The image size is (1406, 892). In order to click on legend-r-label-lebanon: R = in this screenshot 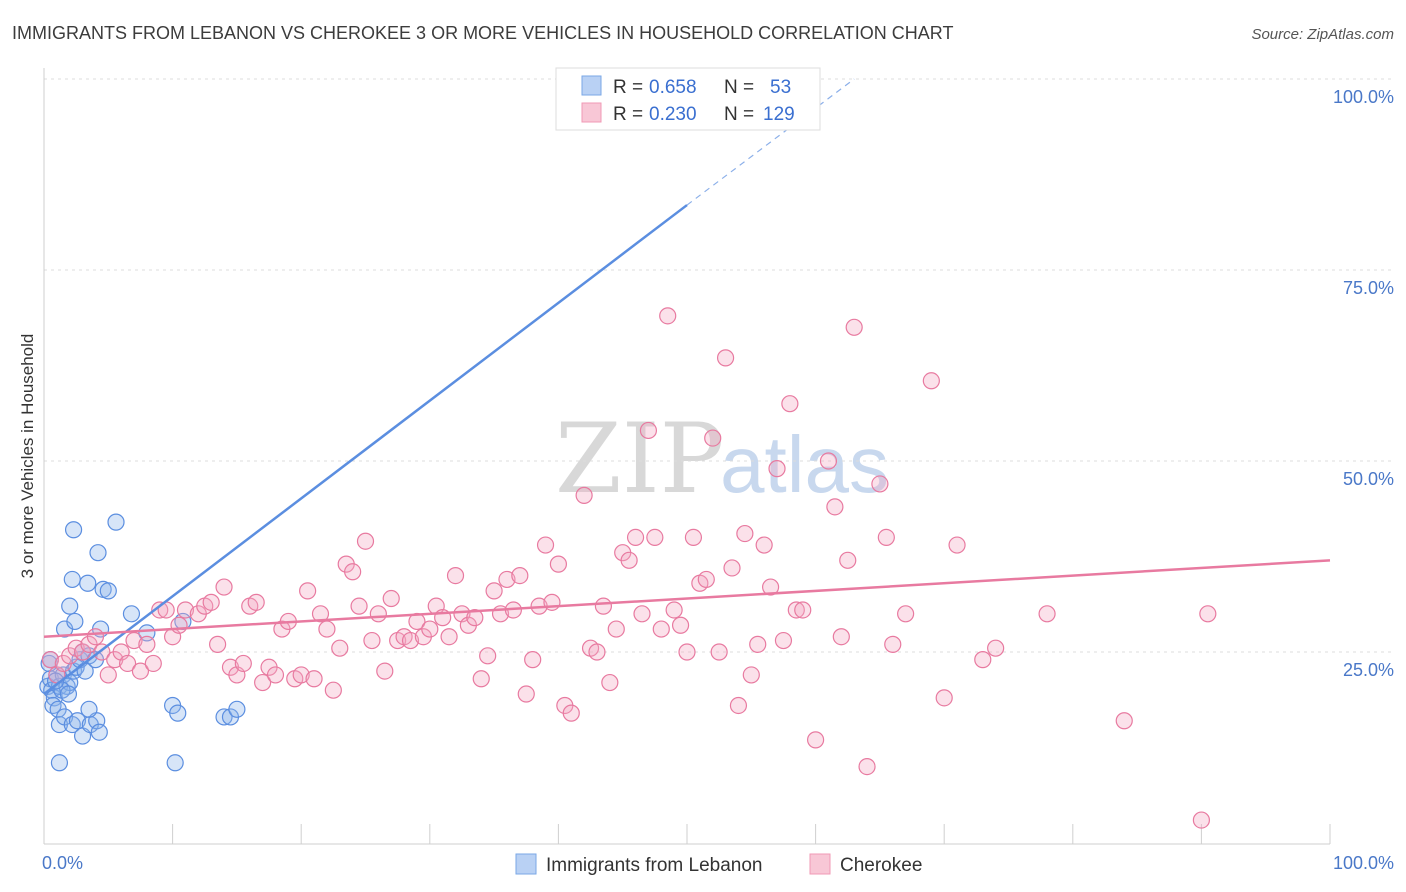, I will do `click(628, 87)`.